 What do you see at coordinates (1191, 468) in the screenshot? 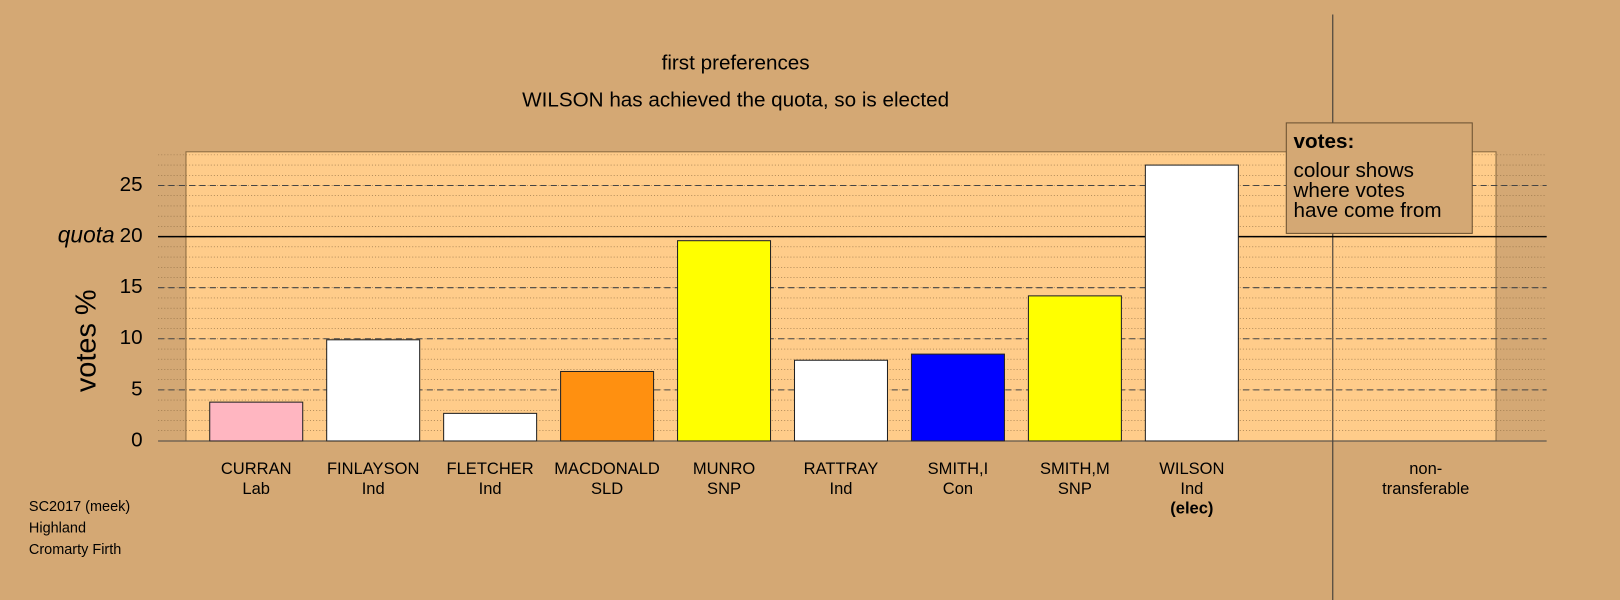
I see `x-tick-label: WILSON` at bounding box center [1191, 468].